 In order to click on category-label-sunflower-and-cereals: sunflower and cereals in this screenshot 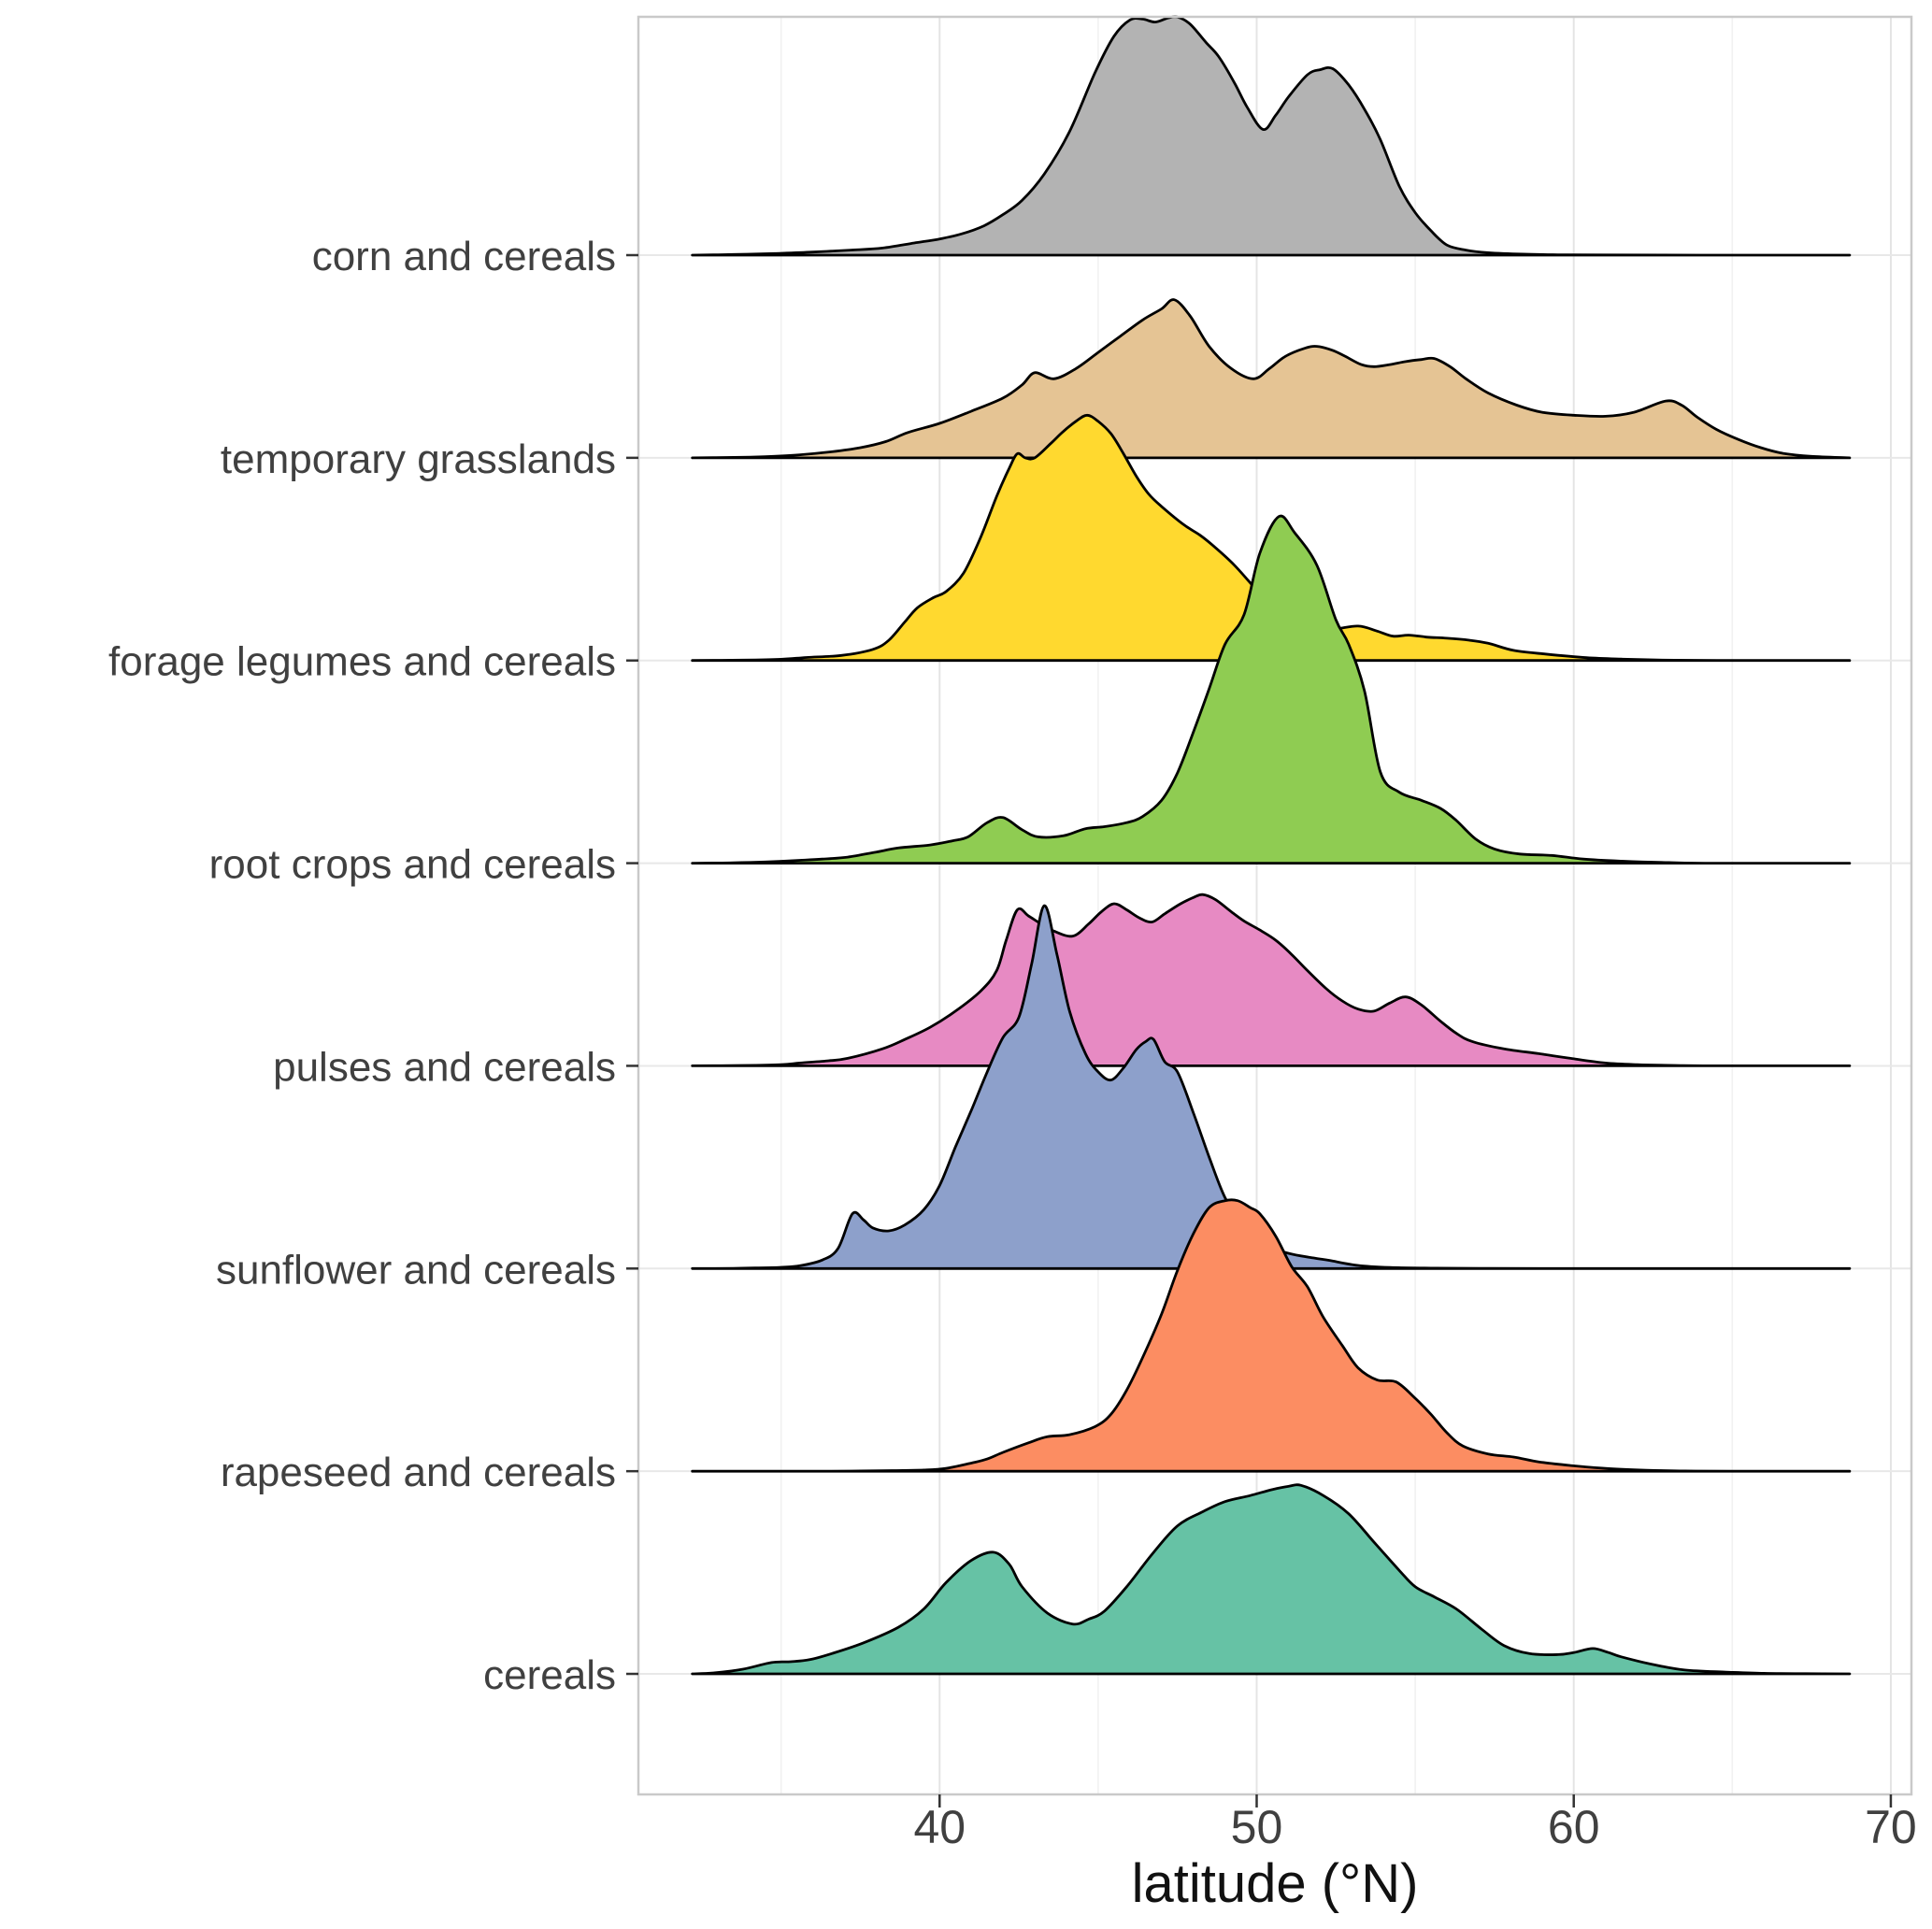, I will do `click(416, 1270)`.